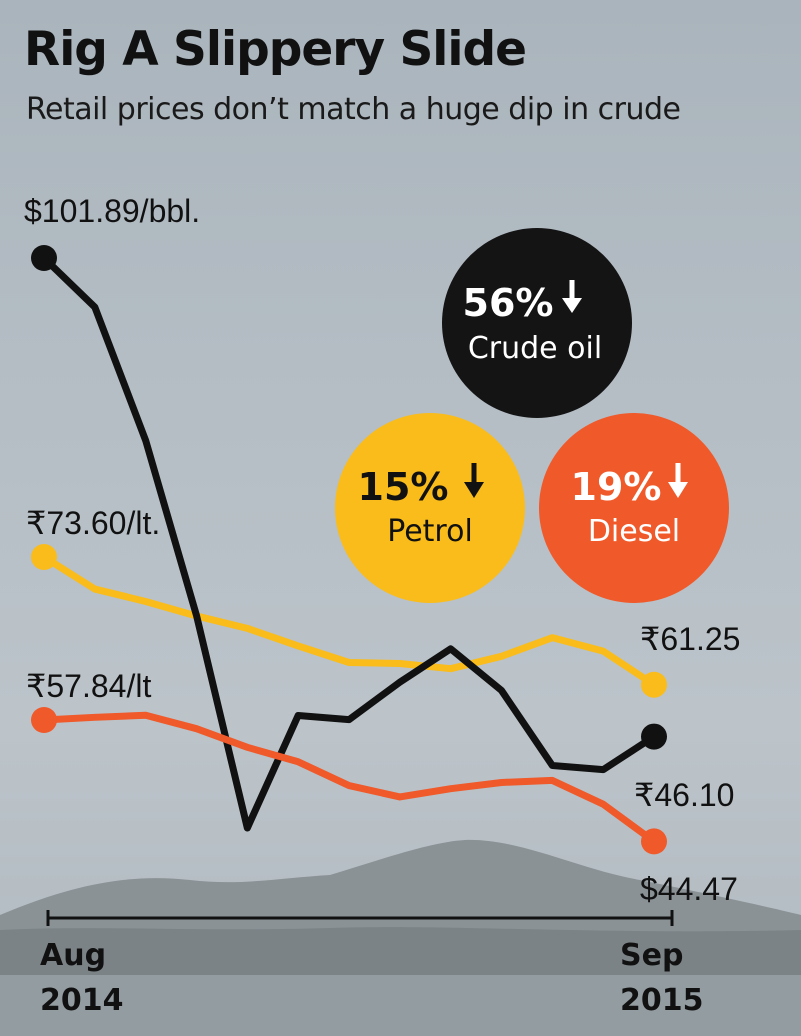 The height and width of the screenshot is (1036, 801). Describe the element at coordinates (73, 955) in the screenshot. I see `x-label-start-month: Aug` at that location.